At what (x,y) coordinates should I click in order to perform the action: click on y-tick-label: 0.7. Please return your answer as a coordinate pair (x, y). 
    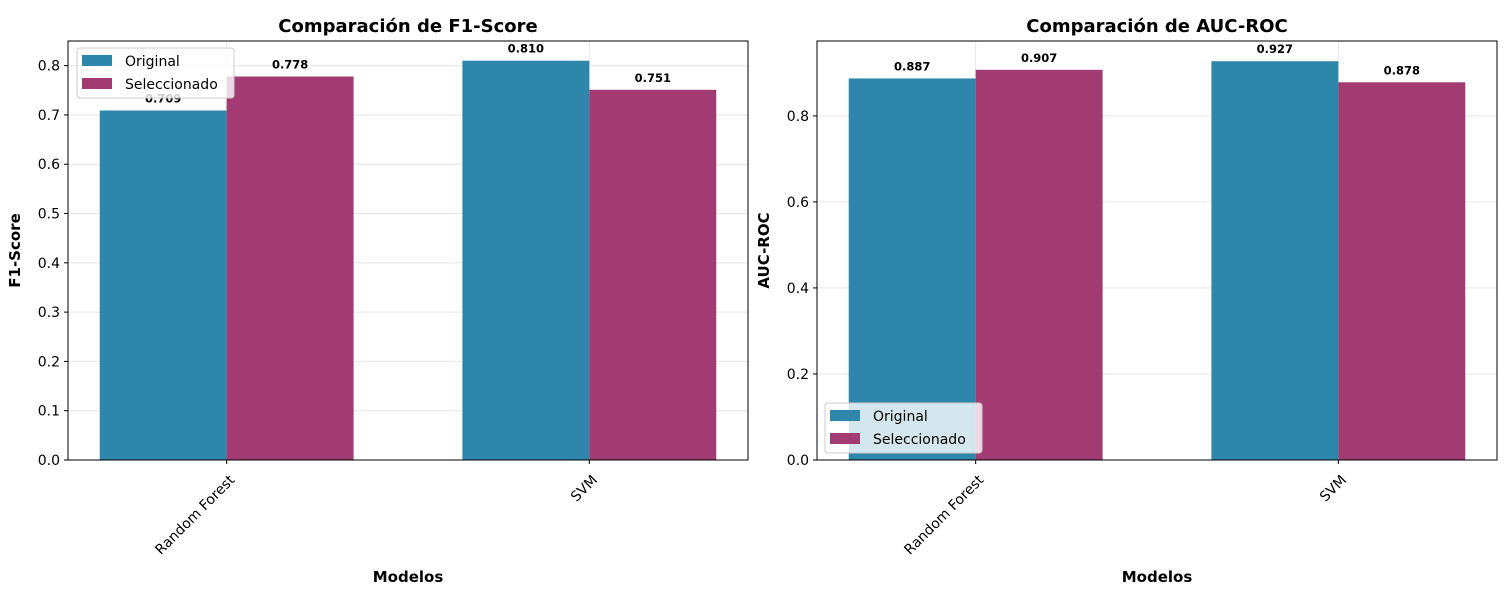
    Looking at the image, I should click on (49, 116).